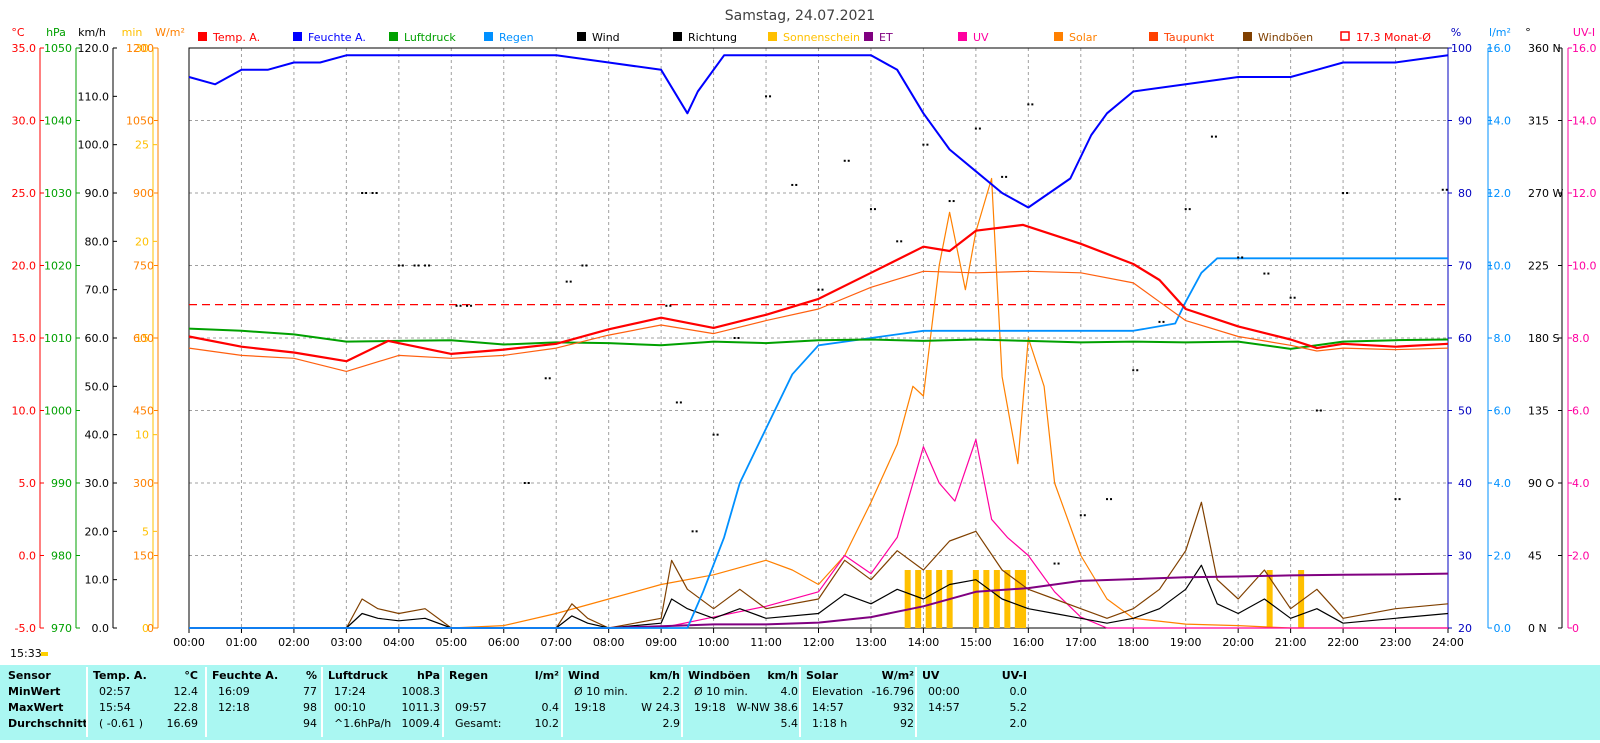 This screenshot has width=1600, height=743. What do you see at coordinates (886, 37) in the screenshot?
I see `legend-label: ET` at bounding box center [886, 37].